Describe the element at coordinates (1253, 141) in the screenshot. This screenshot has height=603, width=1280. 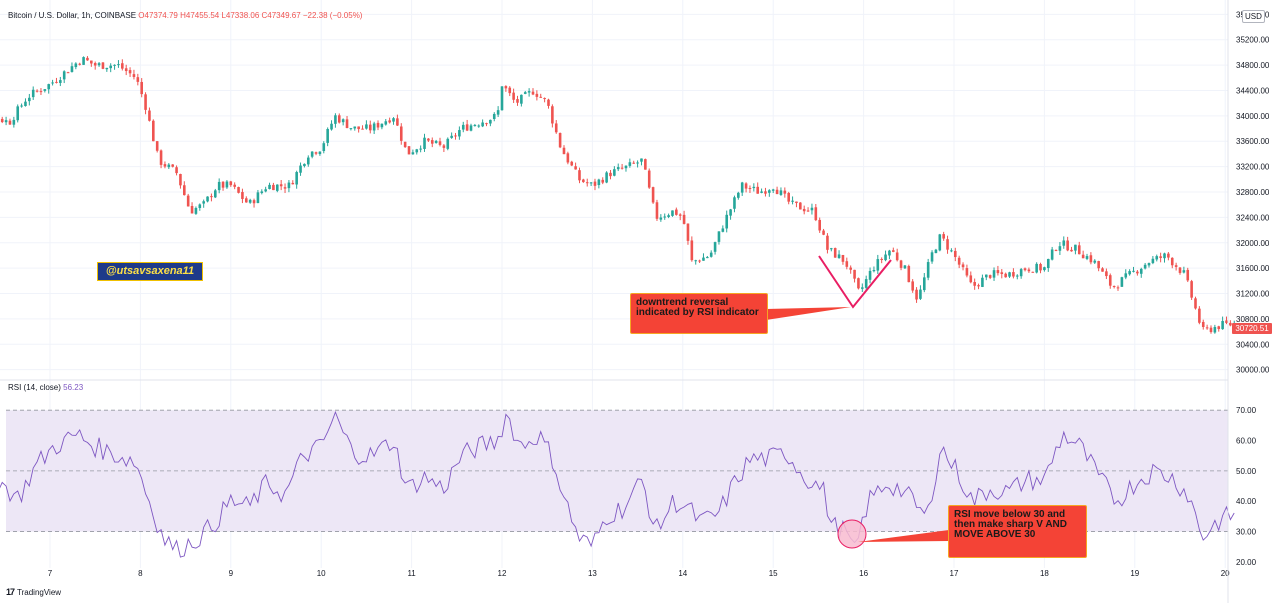
I see `price-tick-label: 33600.00` at that location.